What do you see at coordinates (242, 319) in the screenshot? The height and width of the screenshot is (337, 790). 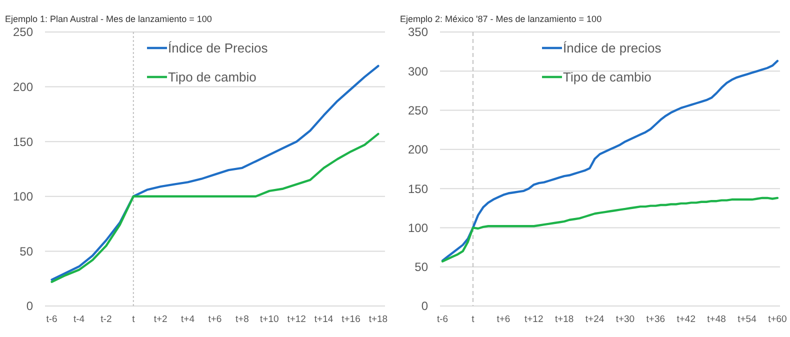 I see `x-tick-label: t+8` at bounding box center [242, 319].